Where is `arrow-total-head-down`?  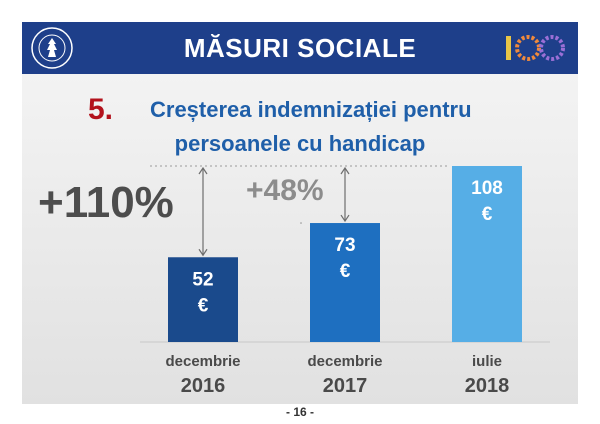 arrow-total-head-down is located at coordinates (203, 252).